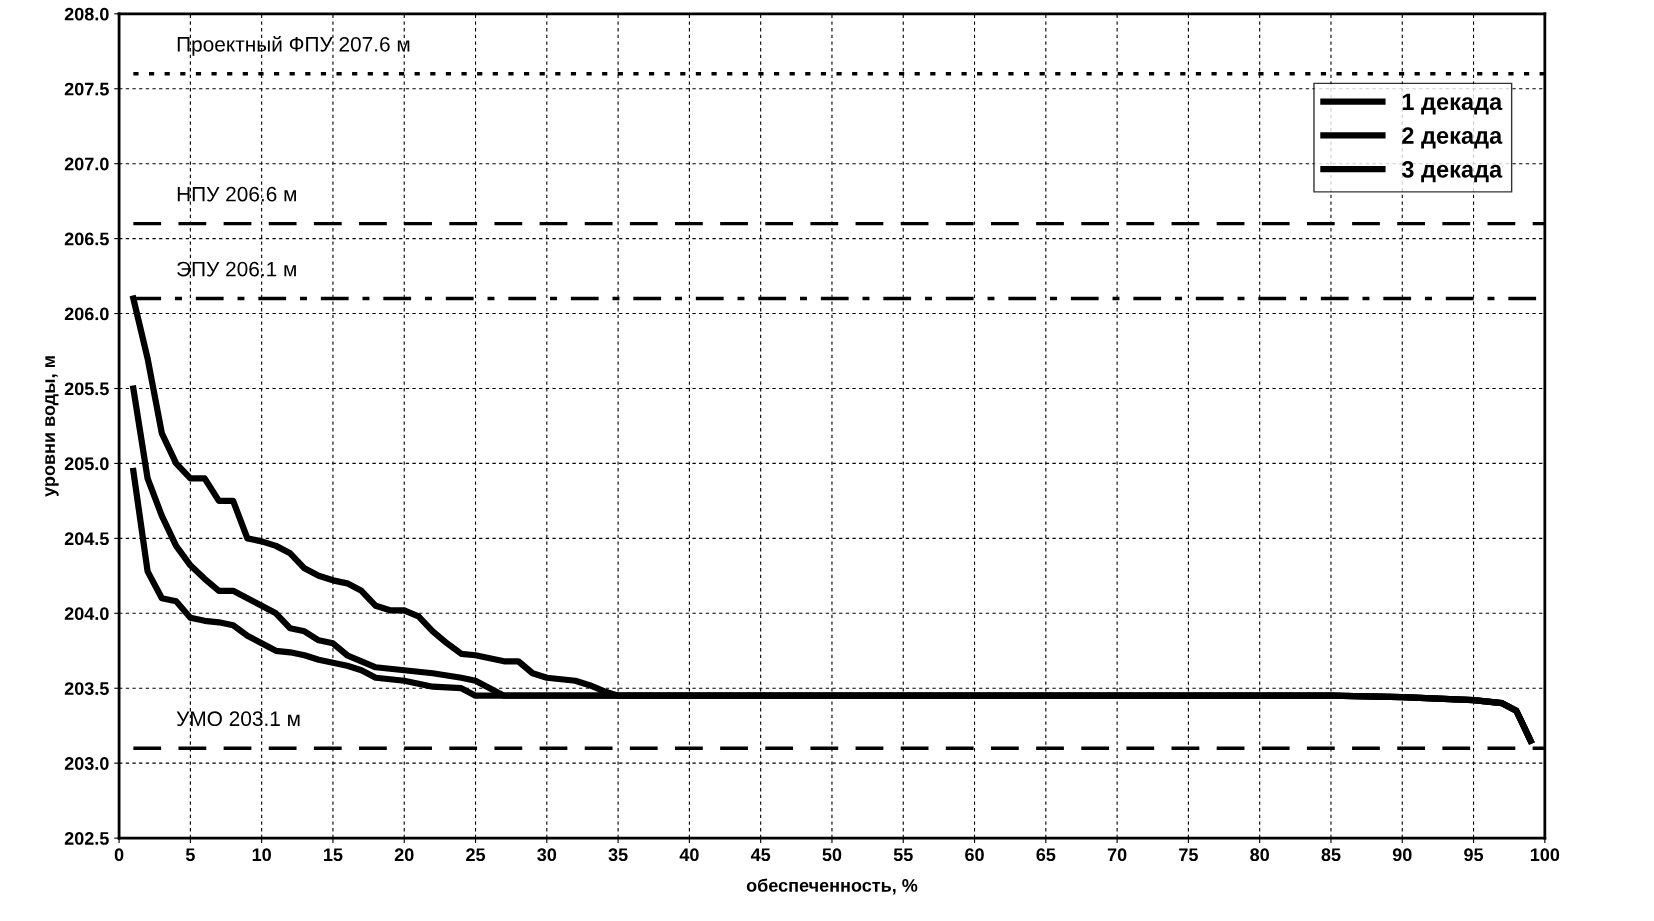 This screenshot has width=1654, height=921. I want to click on x-tick-label: 95, so click(1474, 855).